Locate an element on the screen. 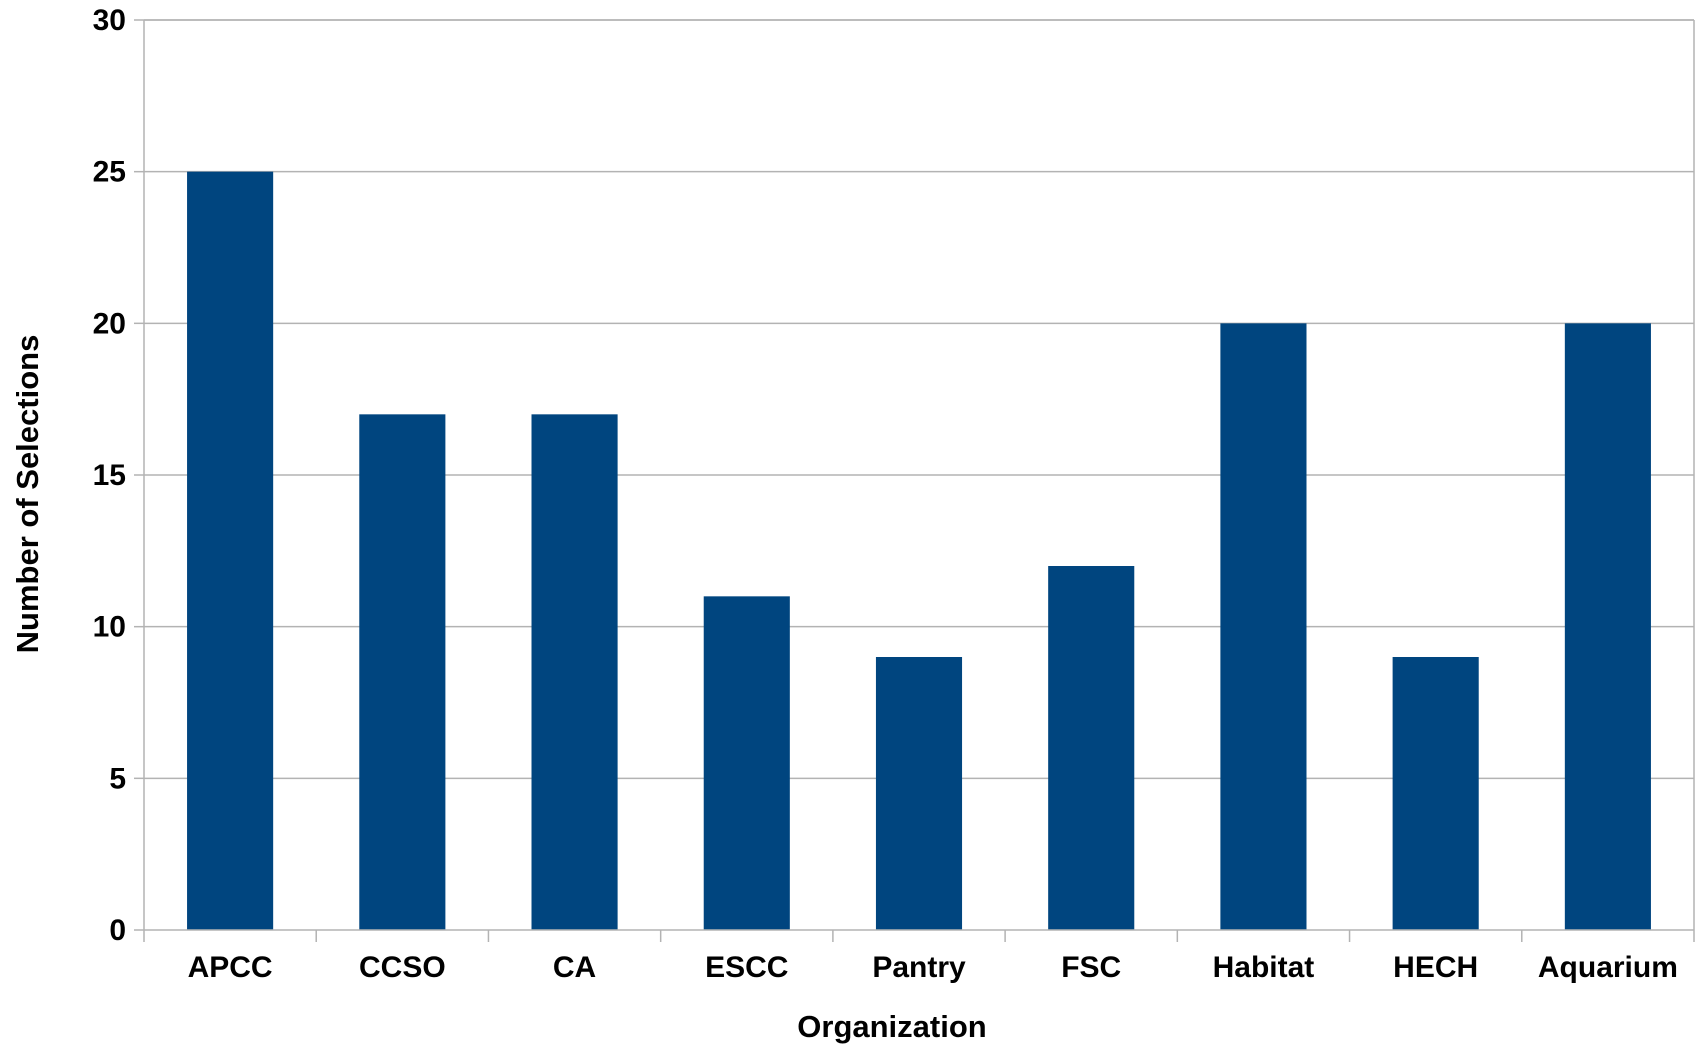  bar-escc is located at coordinates (746, 763).